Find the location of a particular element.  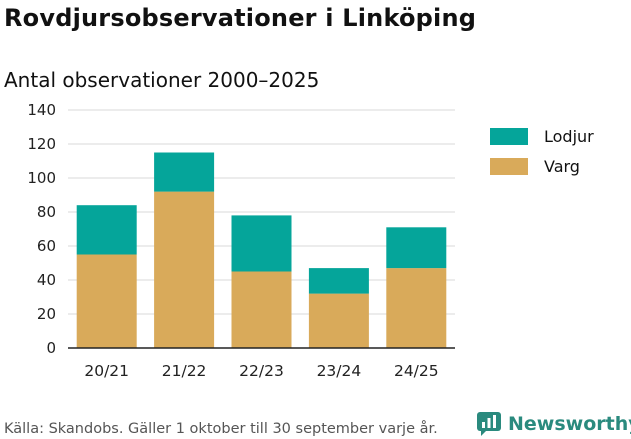

y-tick-label: 60 is located at coordinates (46, 246).